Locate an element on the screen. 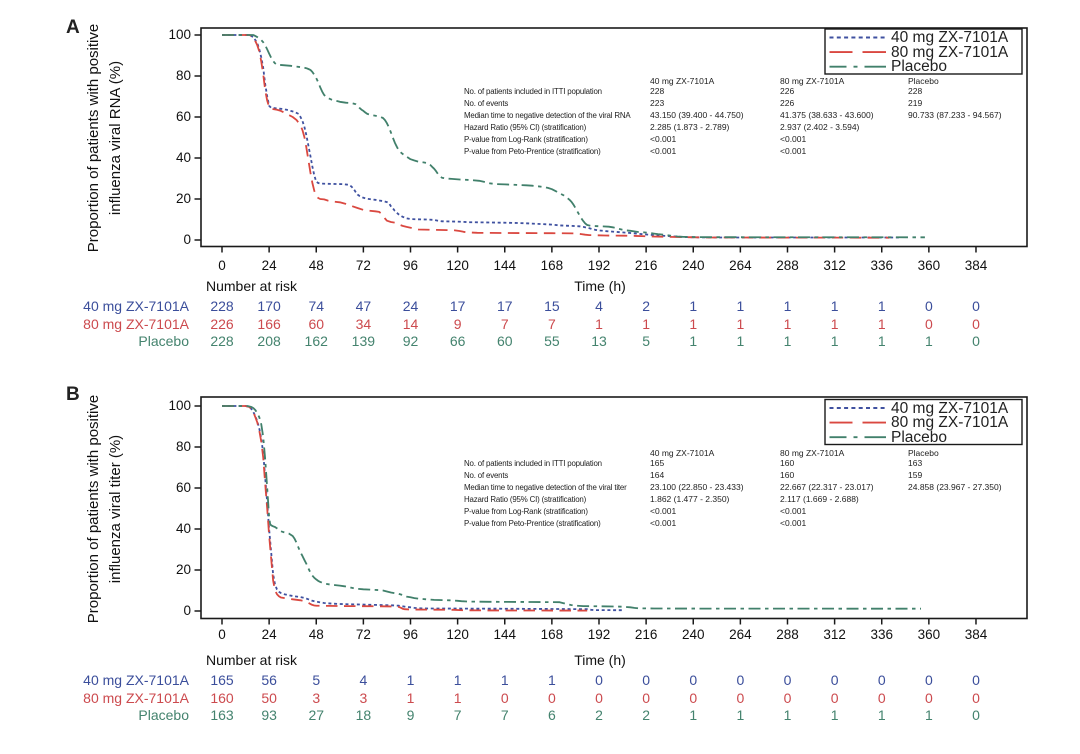 This screenshot has width=1080, height=754. y-tick-label: 0 is located at coordinates (187, 610).